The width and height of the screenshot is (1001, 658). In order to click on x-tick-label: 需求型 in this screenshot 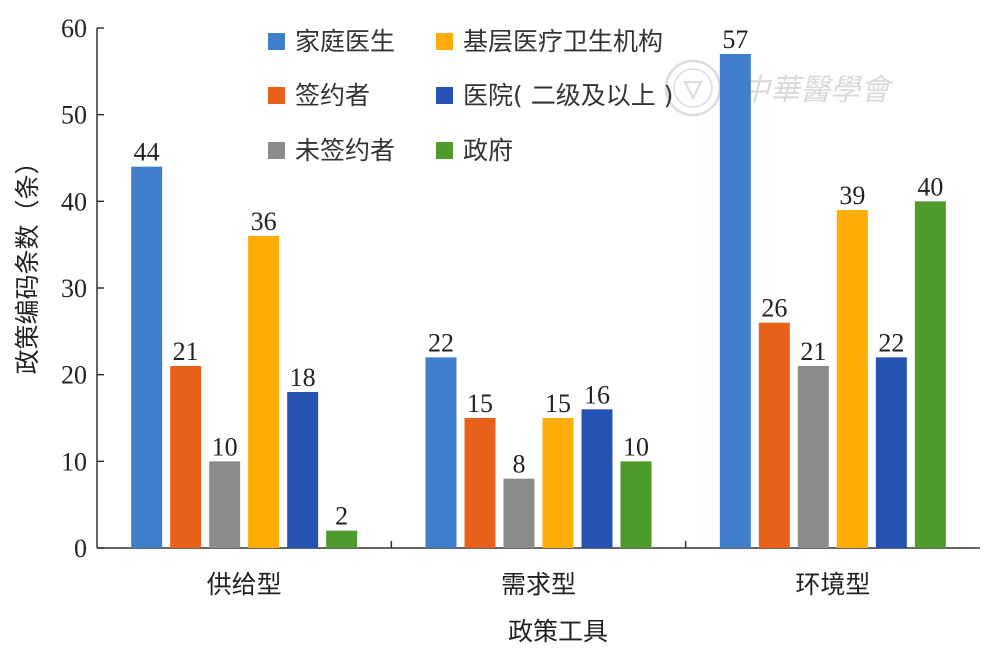, I will do `click(538, 584)`.